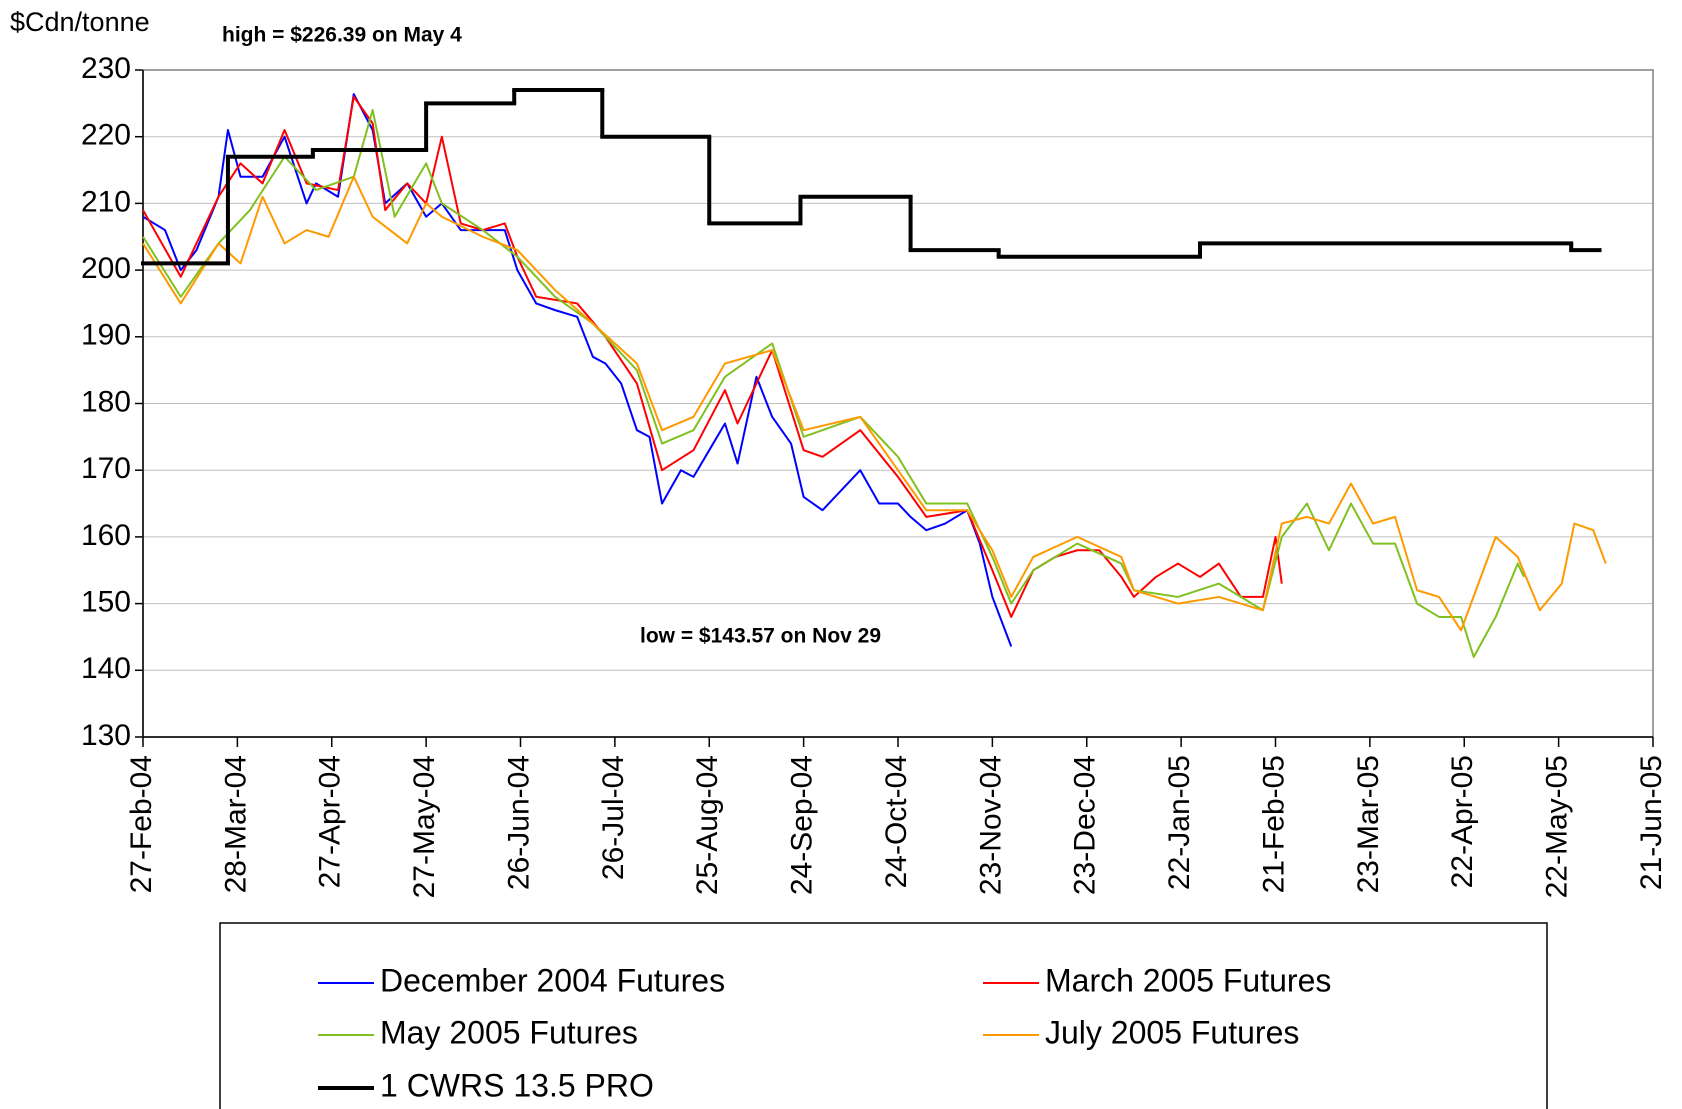  What do you see at coordinates (235, 824) in the screenshot?
I see `x-tick-label: 28-Mar-04` at bounding box center [235, 824].